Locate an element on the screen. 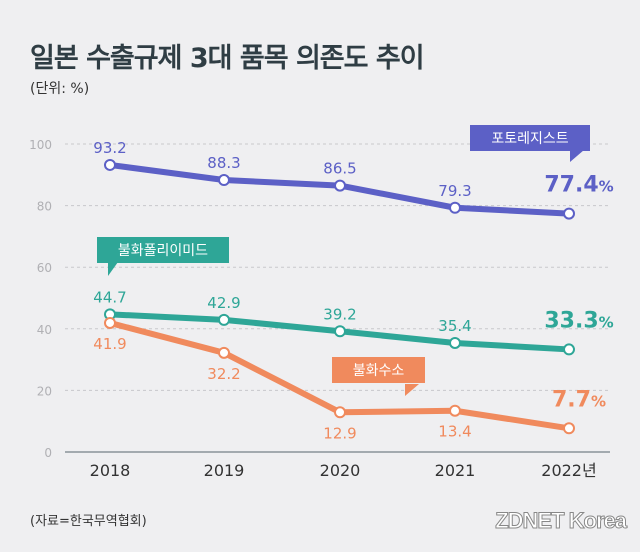 The image size is (640, 552). data-label: 44.7 is located at coordinates (109, 297).